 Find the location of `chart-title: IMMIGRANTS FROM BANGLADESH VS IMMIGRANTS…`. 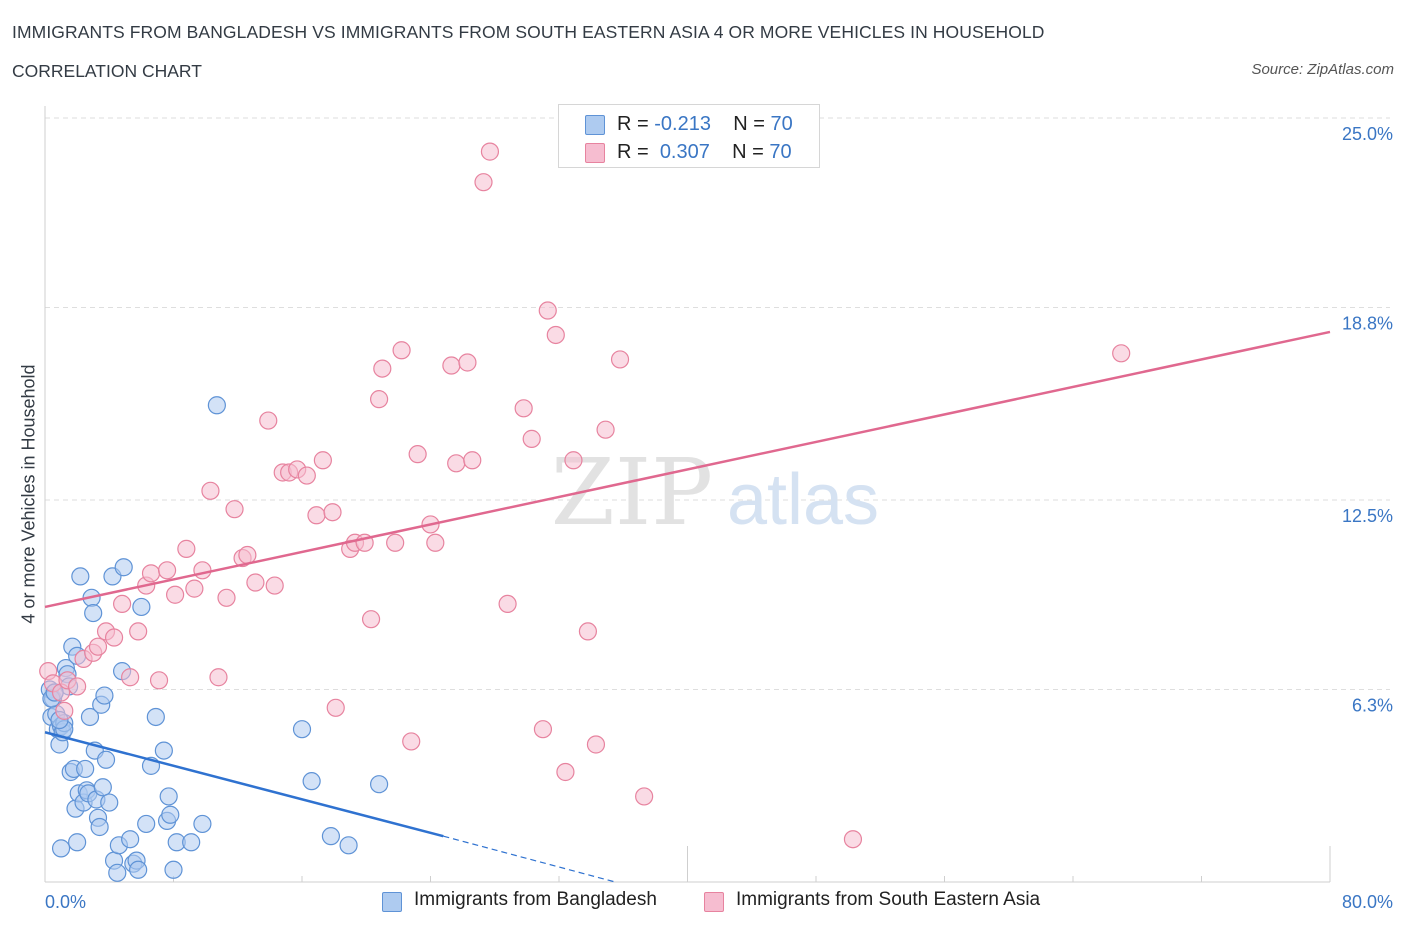

chart-title: IMMIGRANTS FROM BANGLADESH VS IMMIGRANTS… is located at coordinates (528, 32).